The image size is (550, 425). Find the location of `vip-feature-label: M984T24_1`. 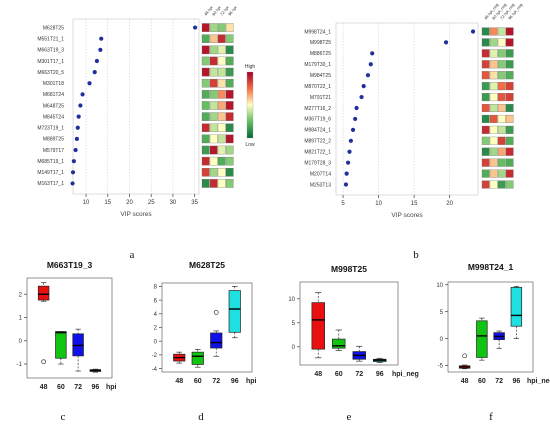

vip-feature-label: M984T24_1 is located at coordinates (317, 131).